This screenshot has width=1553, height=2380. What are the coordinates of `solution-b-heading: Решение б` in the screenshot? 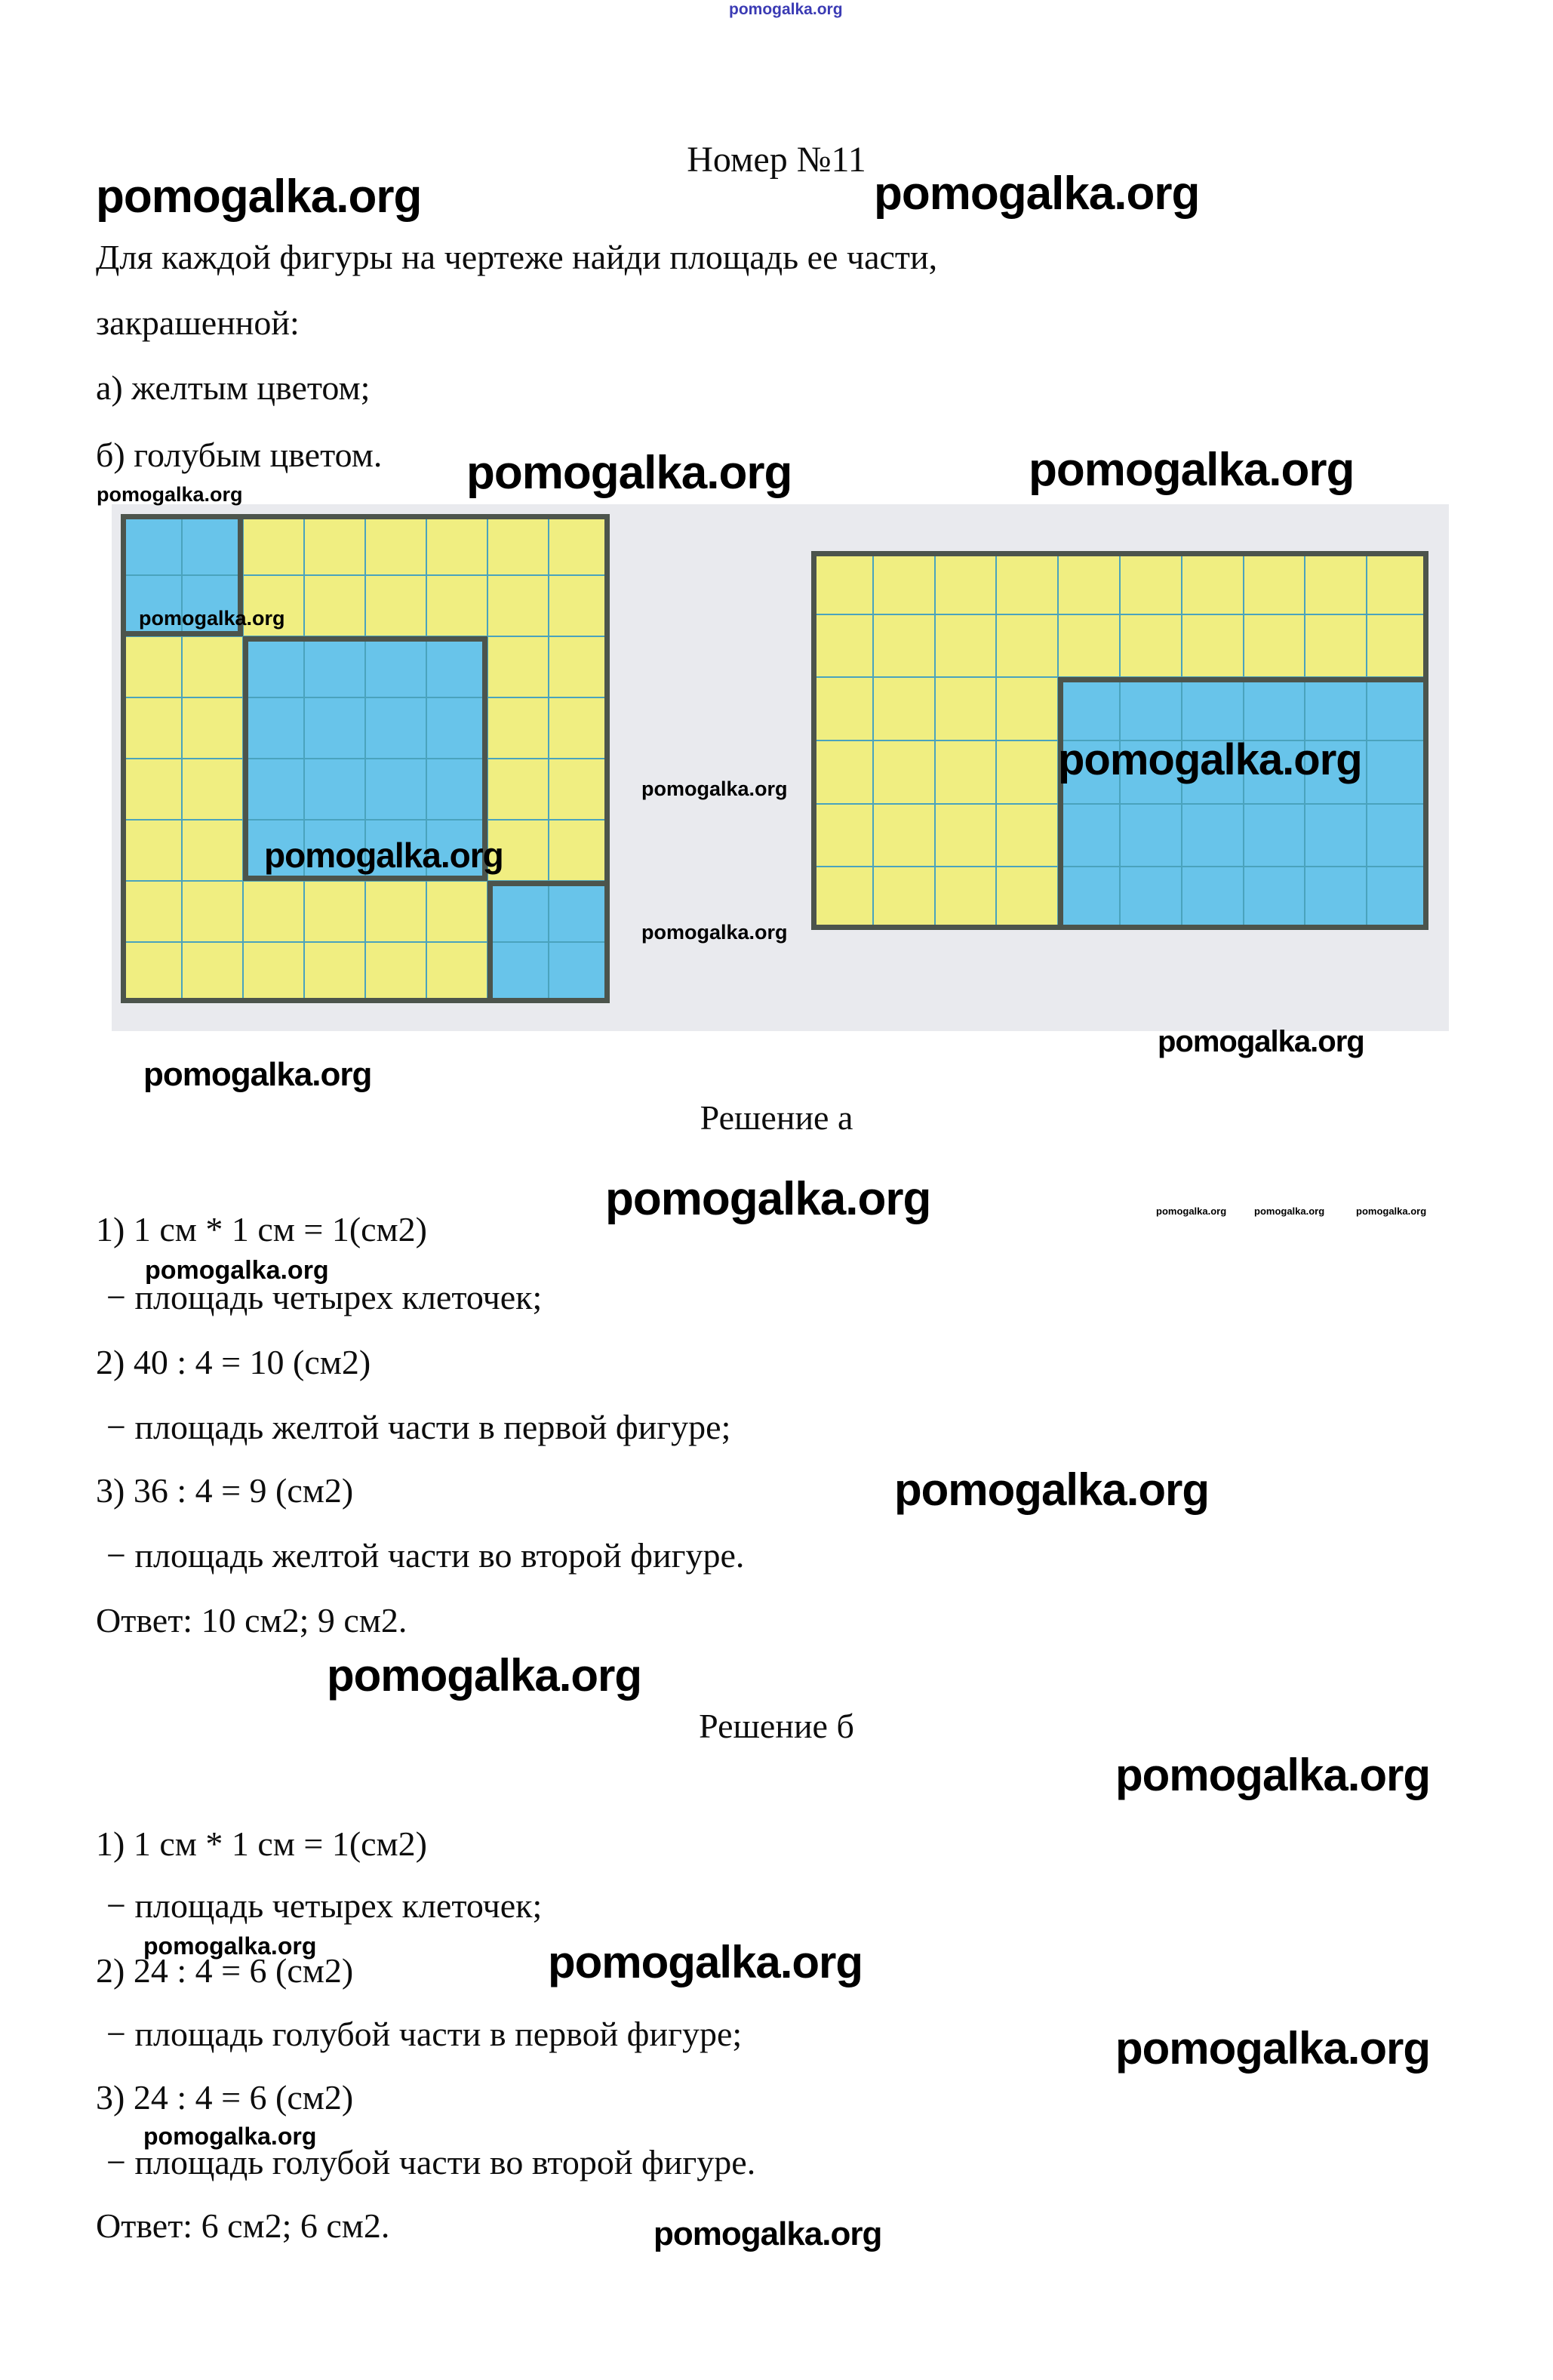 It's located at (776, 1726).